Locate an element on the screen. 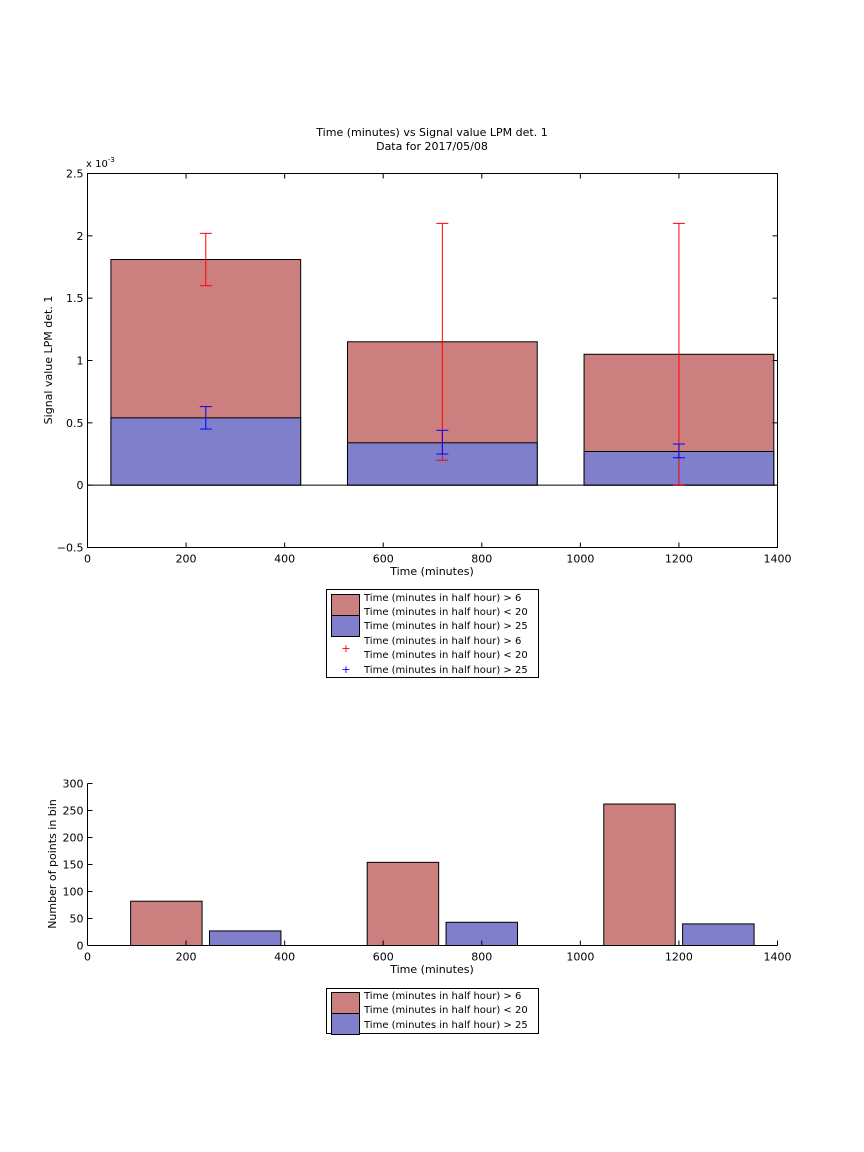  top-x-axis-label: Time (minutes) is located at coordinates (431, 571).